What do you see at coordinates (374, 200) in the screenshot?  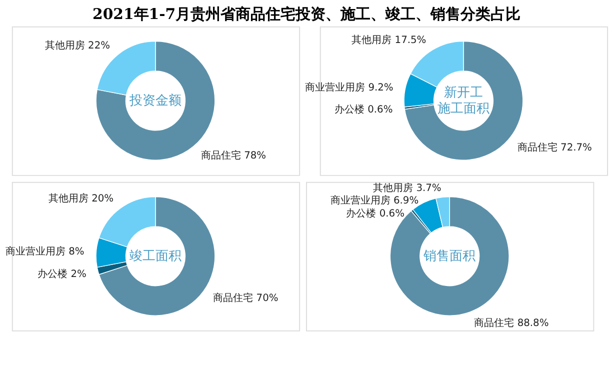 I see `slice-label: 商业营业用房 6.9%` at bounding box center [374, 200].